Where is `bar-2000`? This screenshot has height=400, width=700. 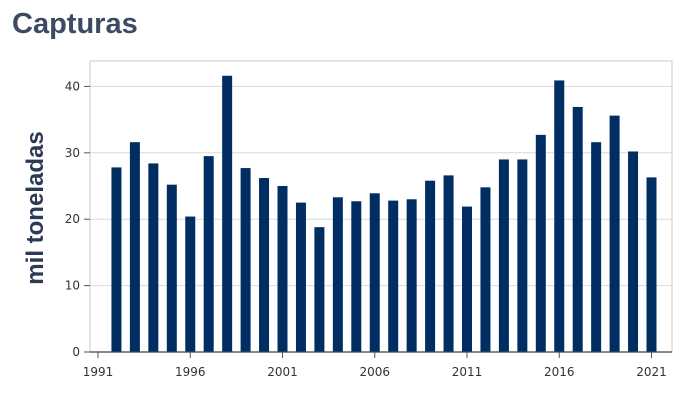
bar-2000 is located at coordinates (264, 265).